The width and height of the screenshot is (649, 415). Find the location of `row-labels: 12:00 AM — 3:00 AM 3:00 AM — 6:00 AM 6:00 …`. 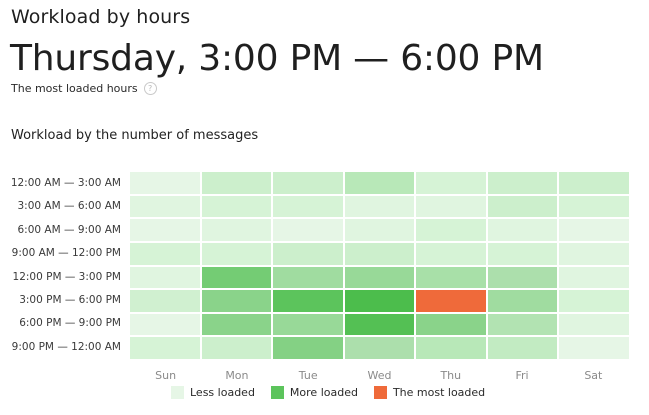

row-labels: 12:00 AM — 3:00 AM 3:00 AM — 6:00 AM 6:00 … is located at coordinates (60, 265).